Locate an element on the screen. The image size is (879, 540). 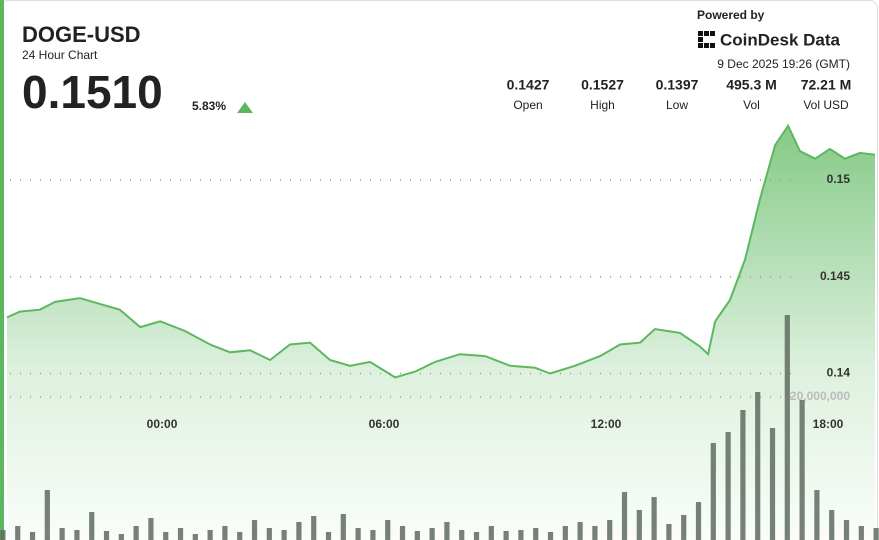
stat-value: 0.1397 is located at coordinates (677, 85).